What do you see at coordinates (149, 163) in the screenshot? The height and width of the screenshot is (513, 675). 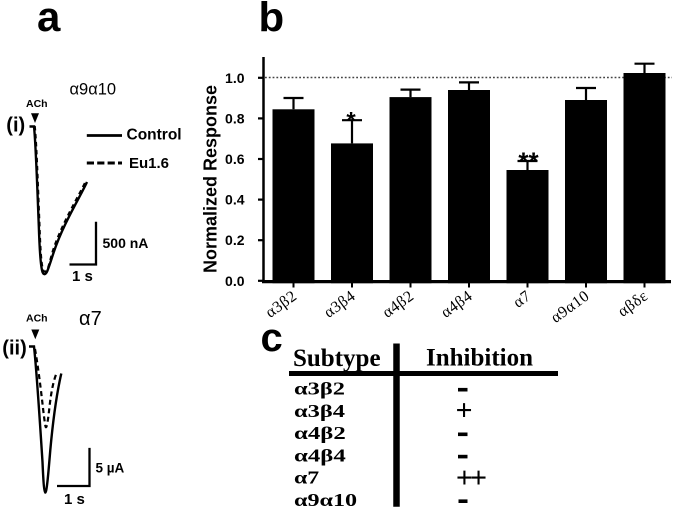 I see `svg-text: Eu1.6` at bounding box center [149, 163].